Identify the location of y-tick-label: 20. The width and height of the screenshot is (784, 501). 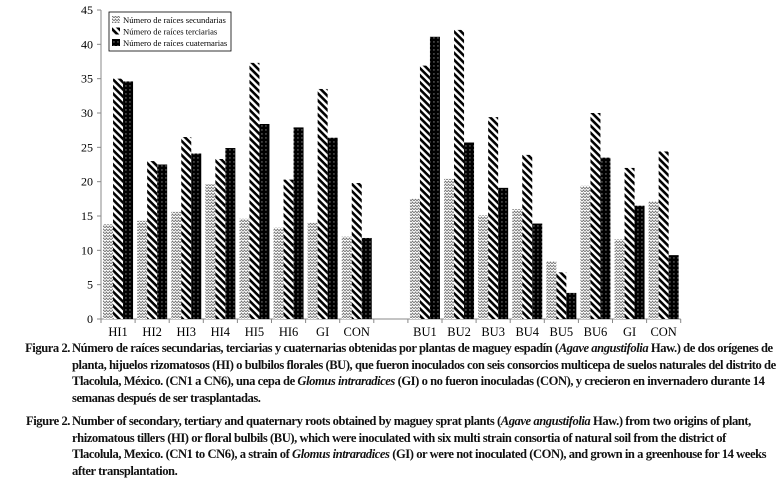
(87, 182).